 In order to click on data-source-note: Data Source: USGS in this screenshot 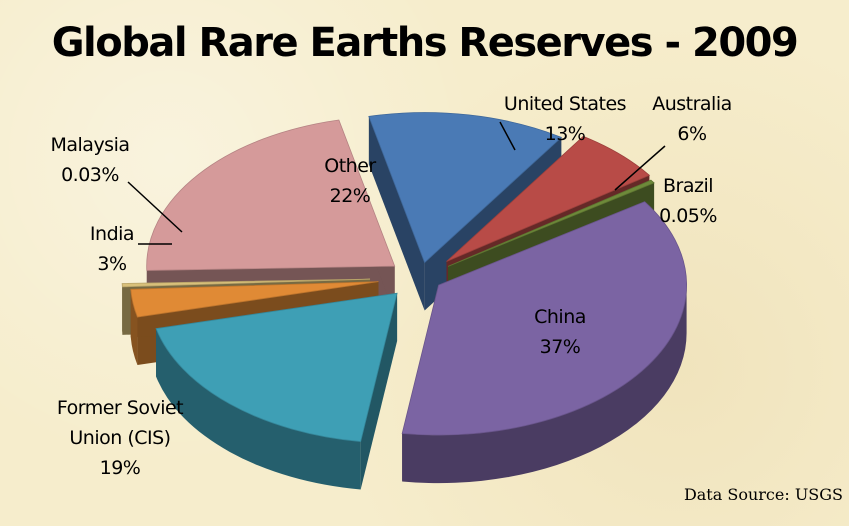, I will do `click(763, 494)`.